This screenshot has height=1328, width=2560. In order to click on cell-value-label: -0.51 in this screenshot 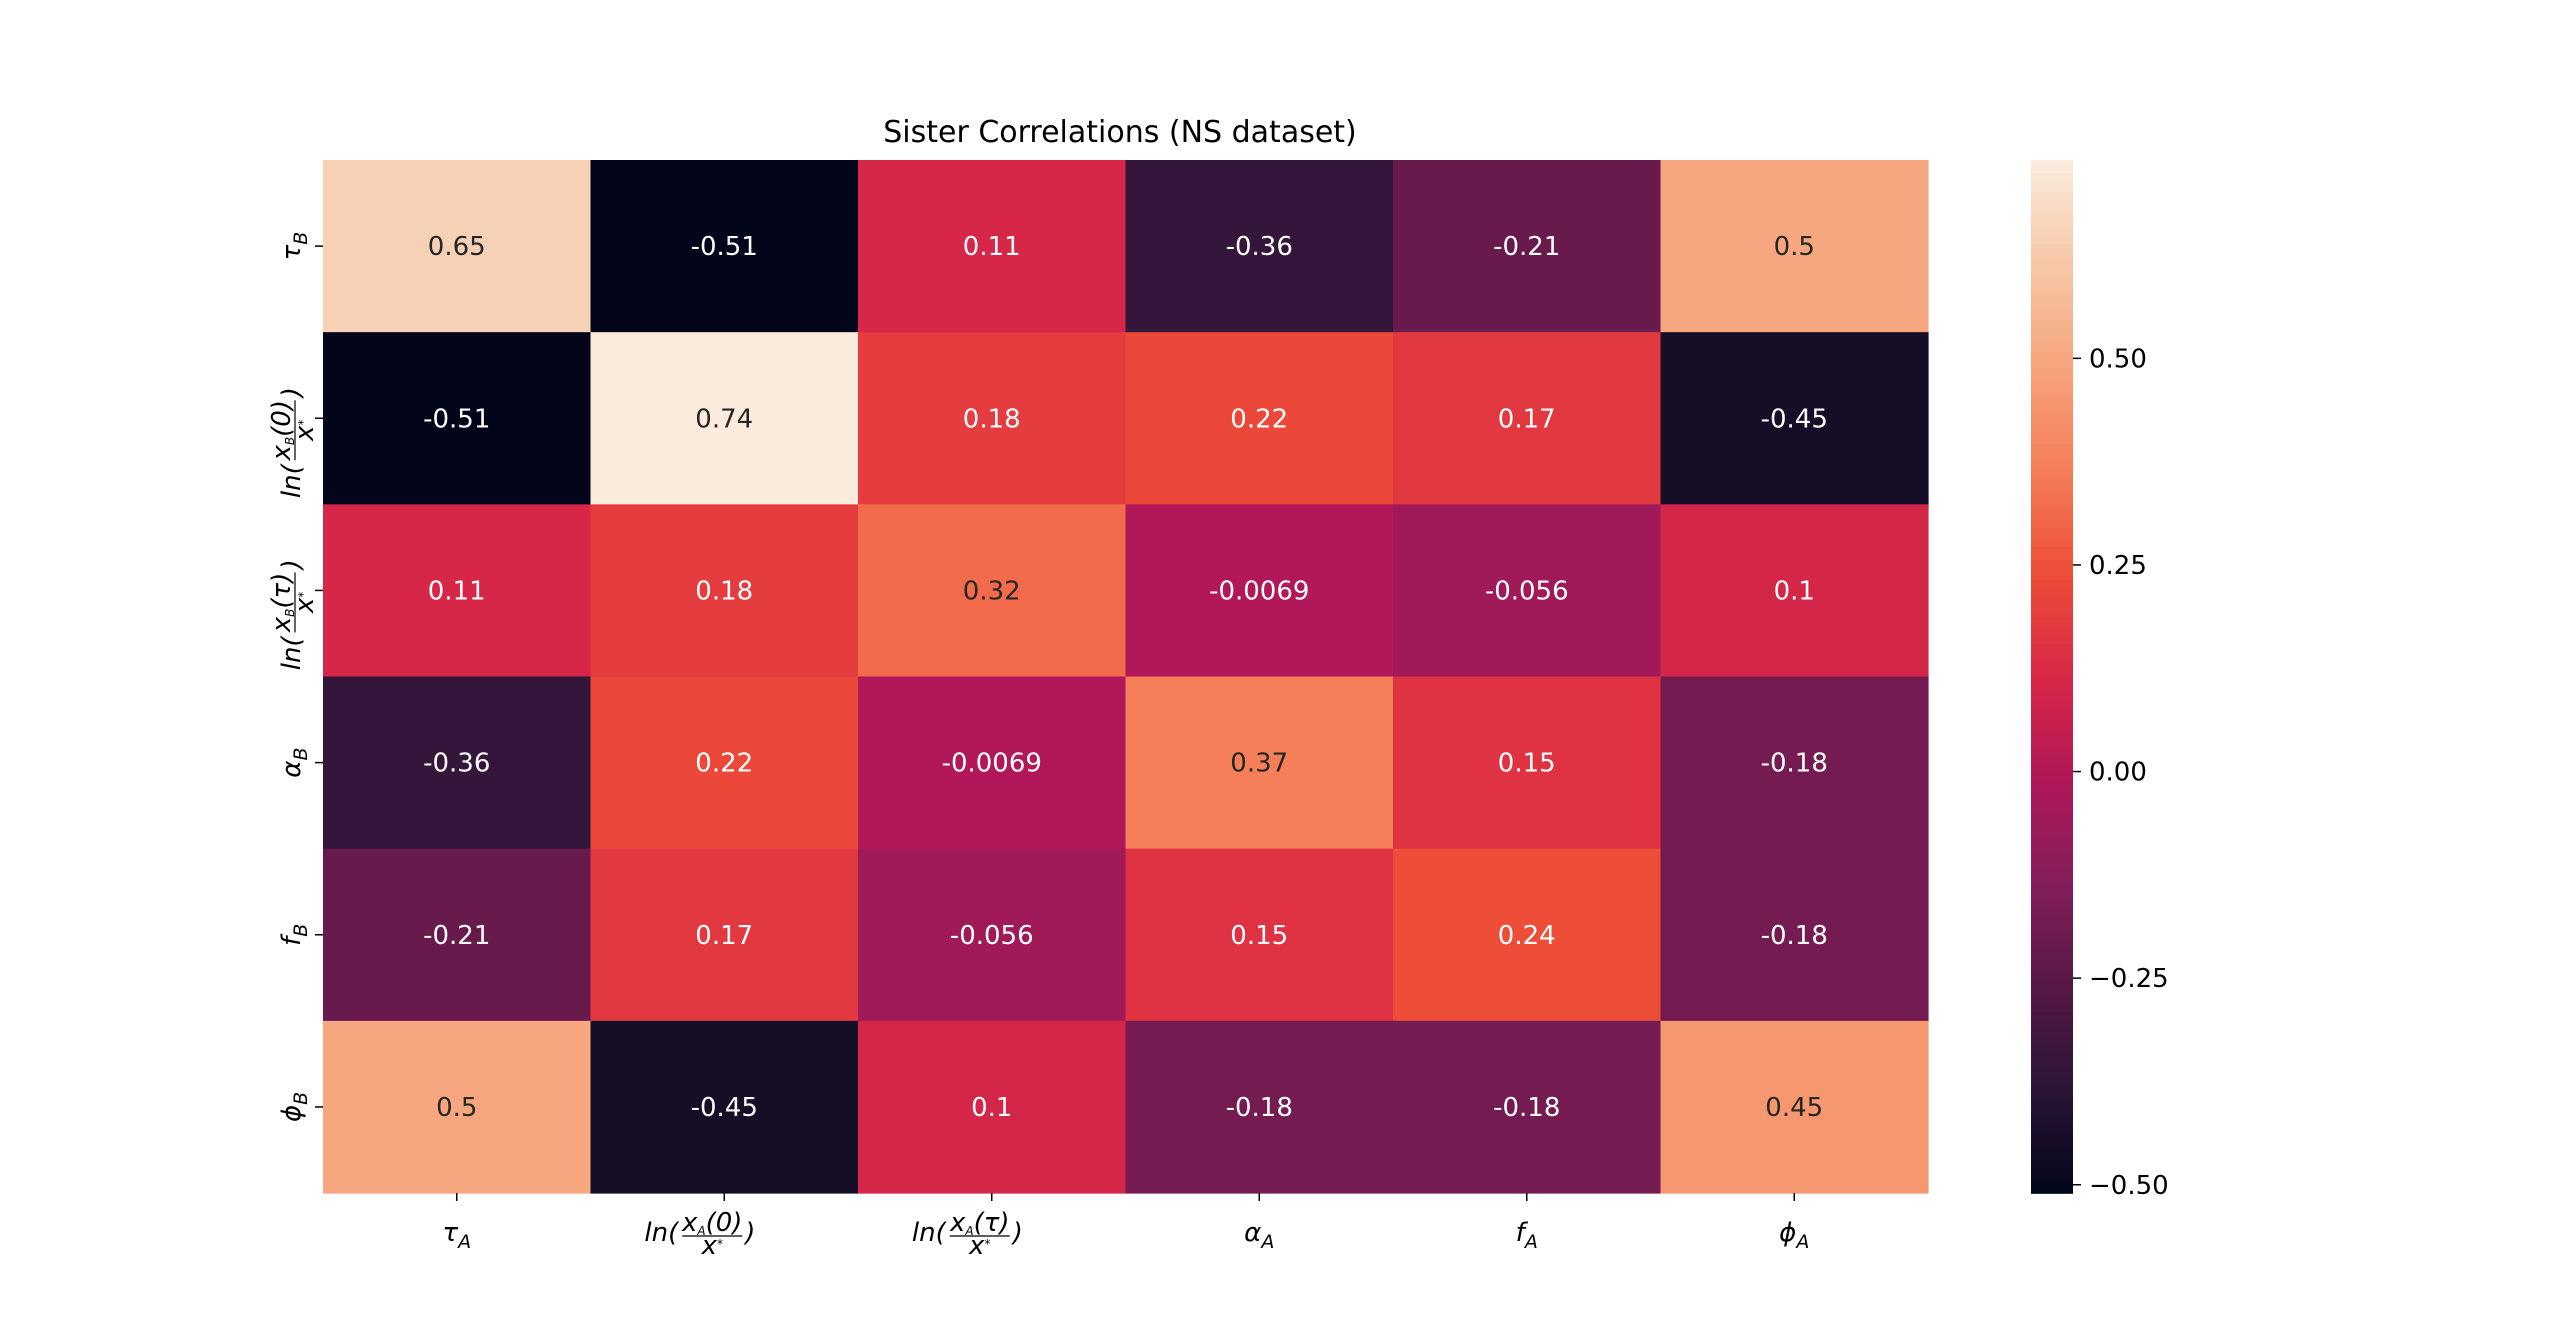, I will do `click(724, 247)`.